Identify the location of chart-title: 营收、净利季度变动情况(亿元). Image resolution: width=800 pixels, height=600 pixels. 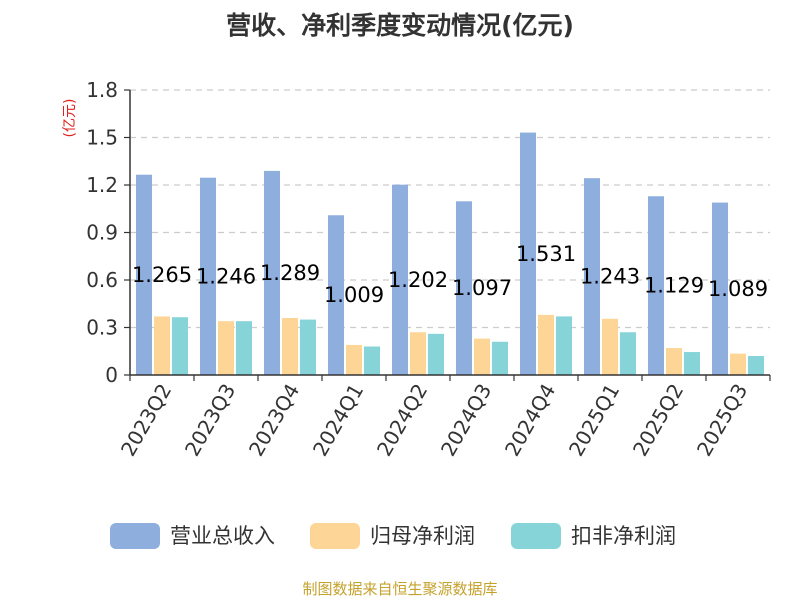
(400, 25).